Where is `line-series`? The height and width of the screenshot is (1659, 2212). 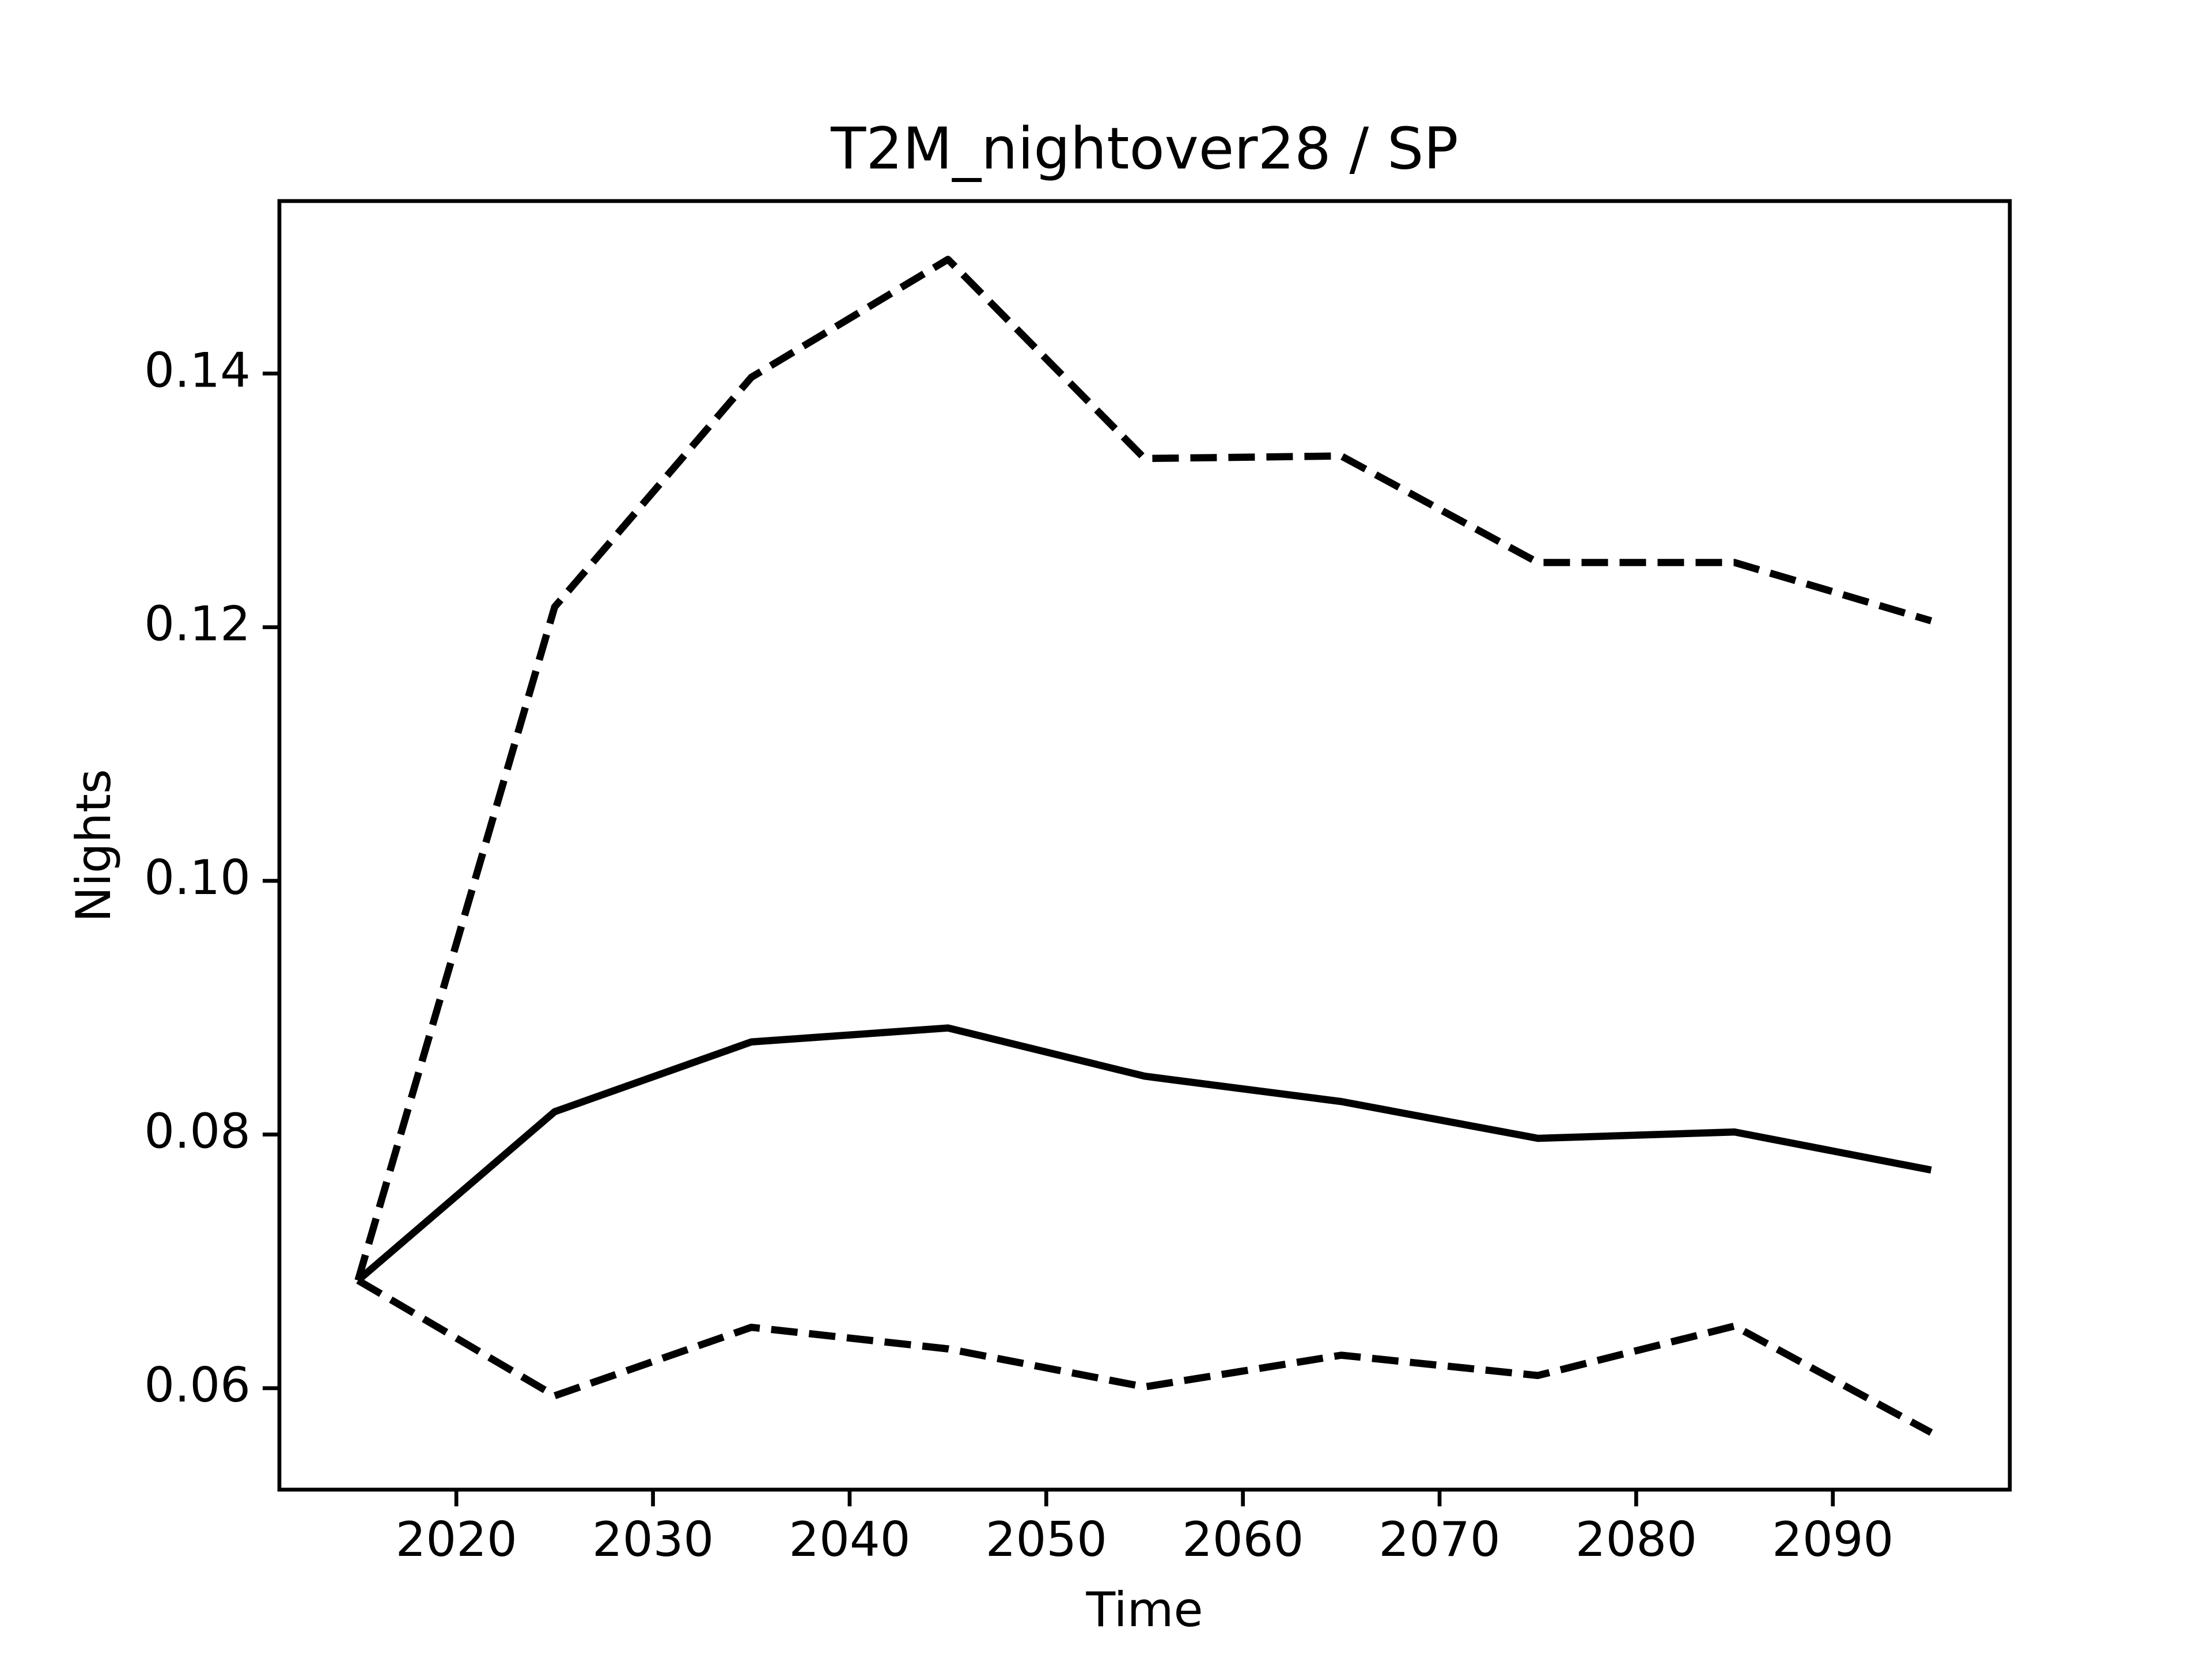
line-series is located at coordinates (1143, 1153).